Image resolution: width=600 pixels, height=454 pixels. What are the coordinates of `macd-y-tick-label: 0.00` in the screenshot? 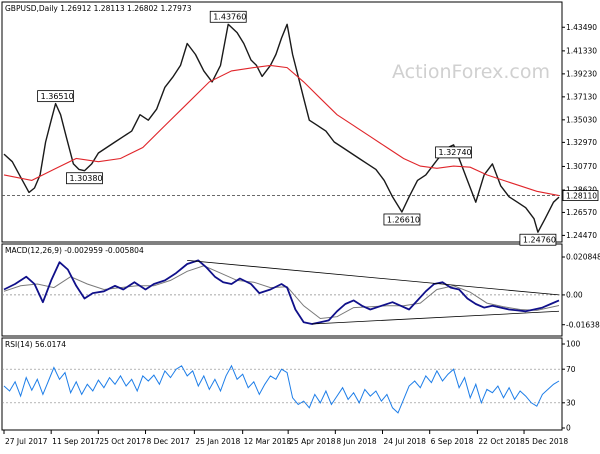 It's located at (574, 295).